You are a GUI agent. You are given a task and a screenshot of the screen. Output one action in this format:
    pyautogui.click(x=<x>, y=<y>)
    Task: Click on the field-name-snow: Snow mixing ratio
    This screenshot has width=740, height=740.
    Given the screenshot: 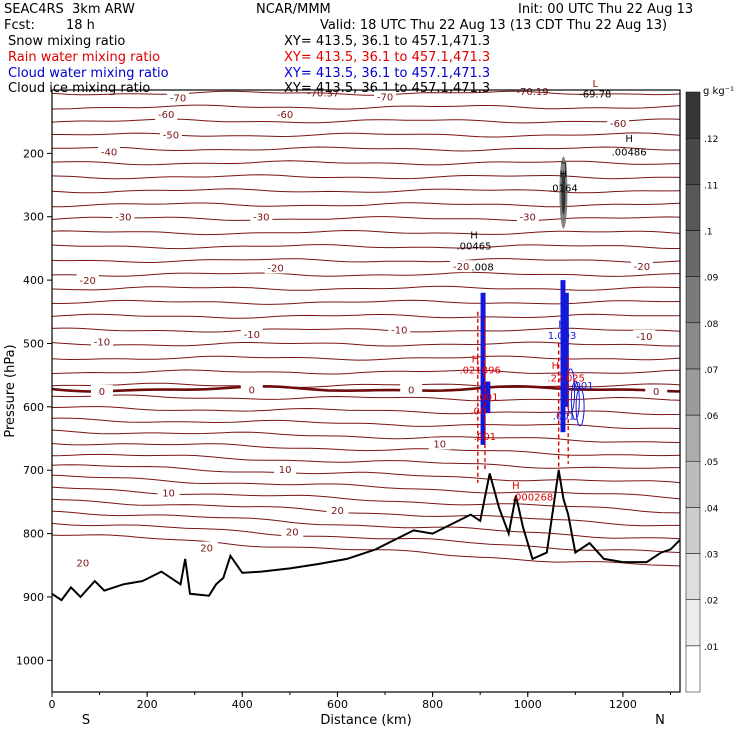 What is the action you would take?
    pyautogui.click(x=67, y=41)
    